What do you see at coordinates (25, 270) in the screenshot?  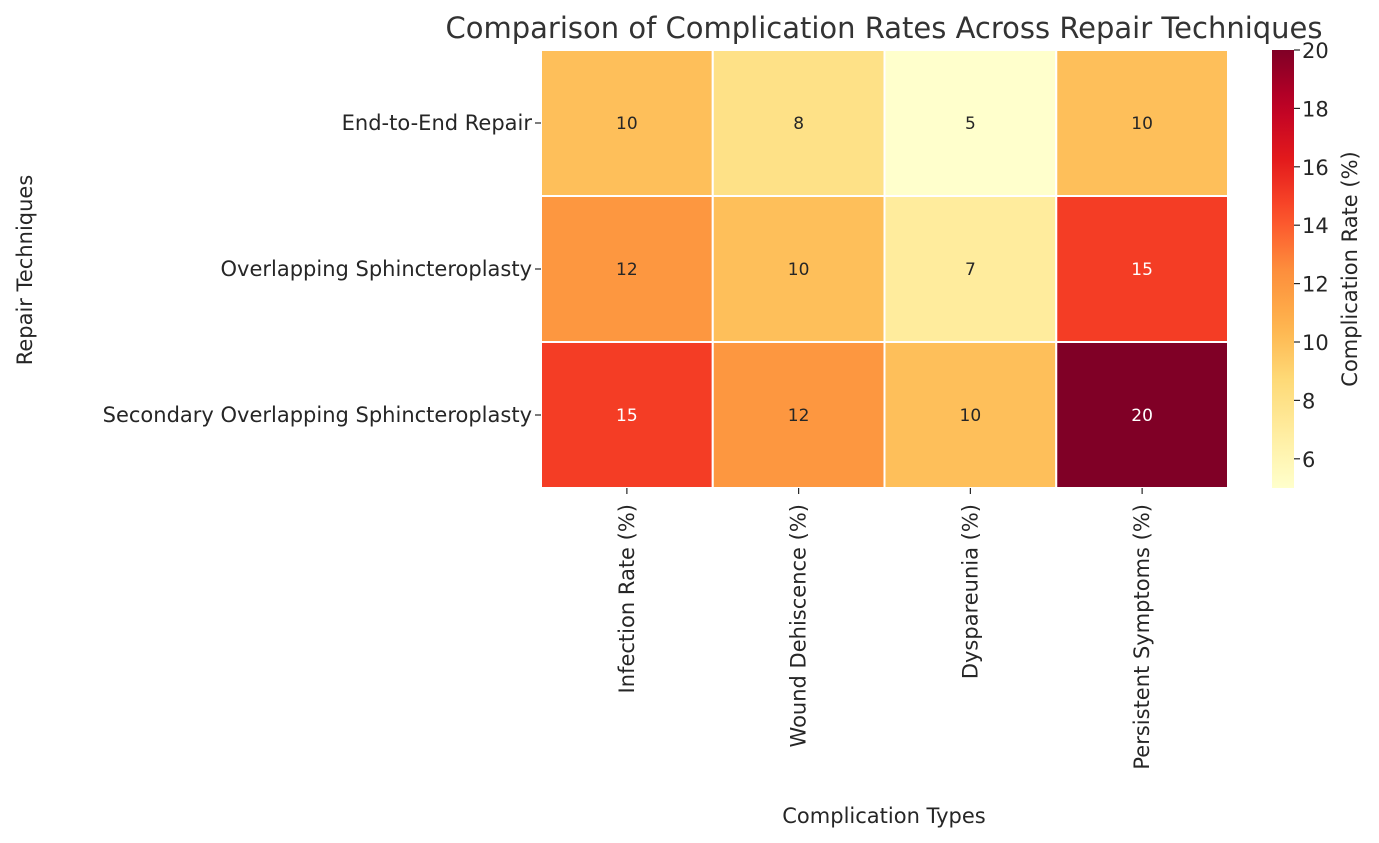 I see `y-axis-label: Repair Techniques` at bounding box center [25, 270].